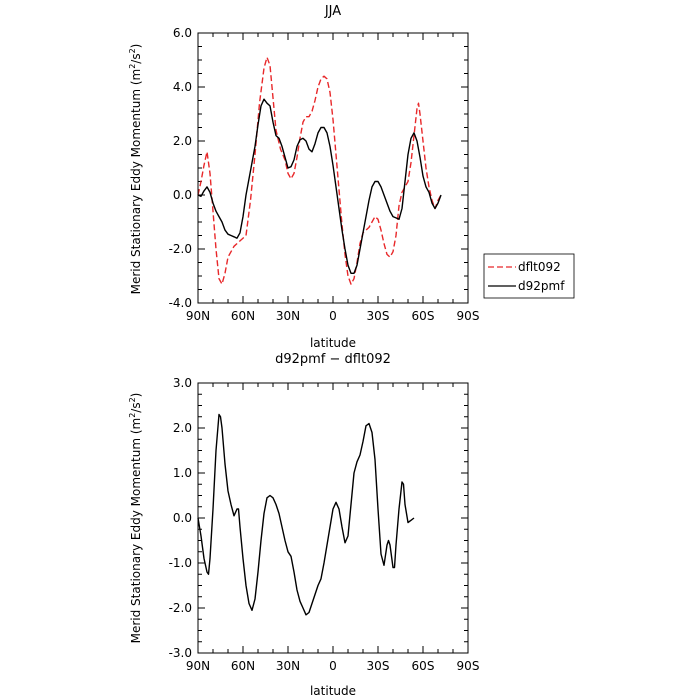 The image size is (700, 700). What do you see at coordinates (182, 383) in the screenshot?
I see `y-tick-label: 3.0` at bounding box center [182, 383].